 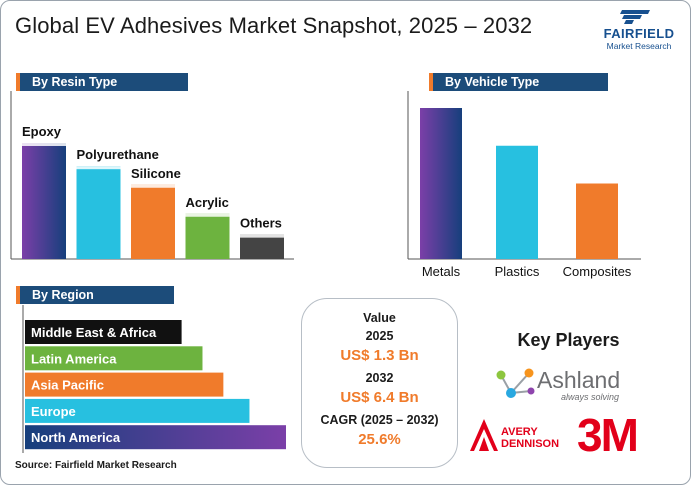 What do you see at coordinates (261, 223) in the screenshot?
I see `resin-label-others: Others` at bounding box center [261, 223].